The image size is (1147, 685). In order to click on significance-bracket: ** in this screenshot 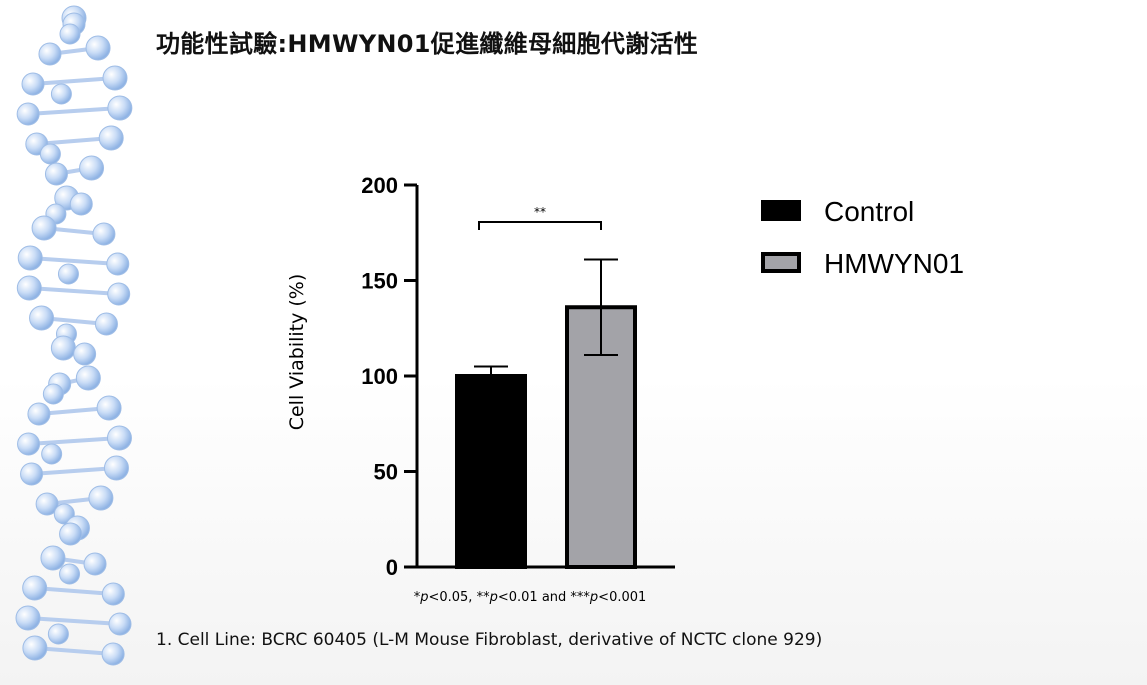, I will do `click(540, 217)`.